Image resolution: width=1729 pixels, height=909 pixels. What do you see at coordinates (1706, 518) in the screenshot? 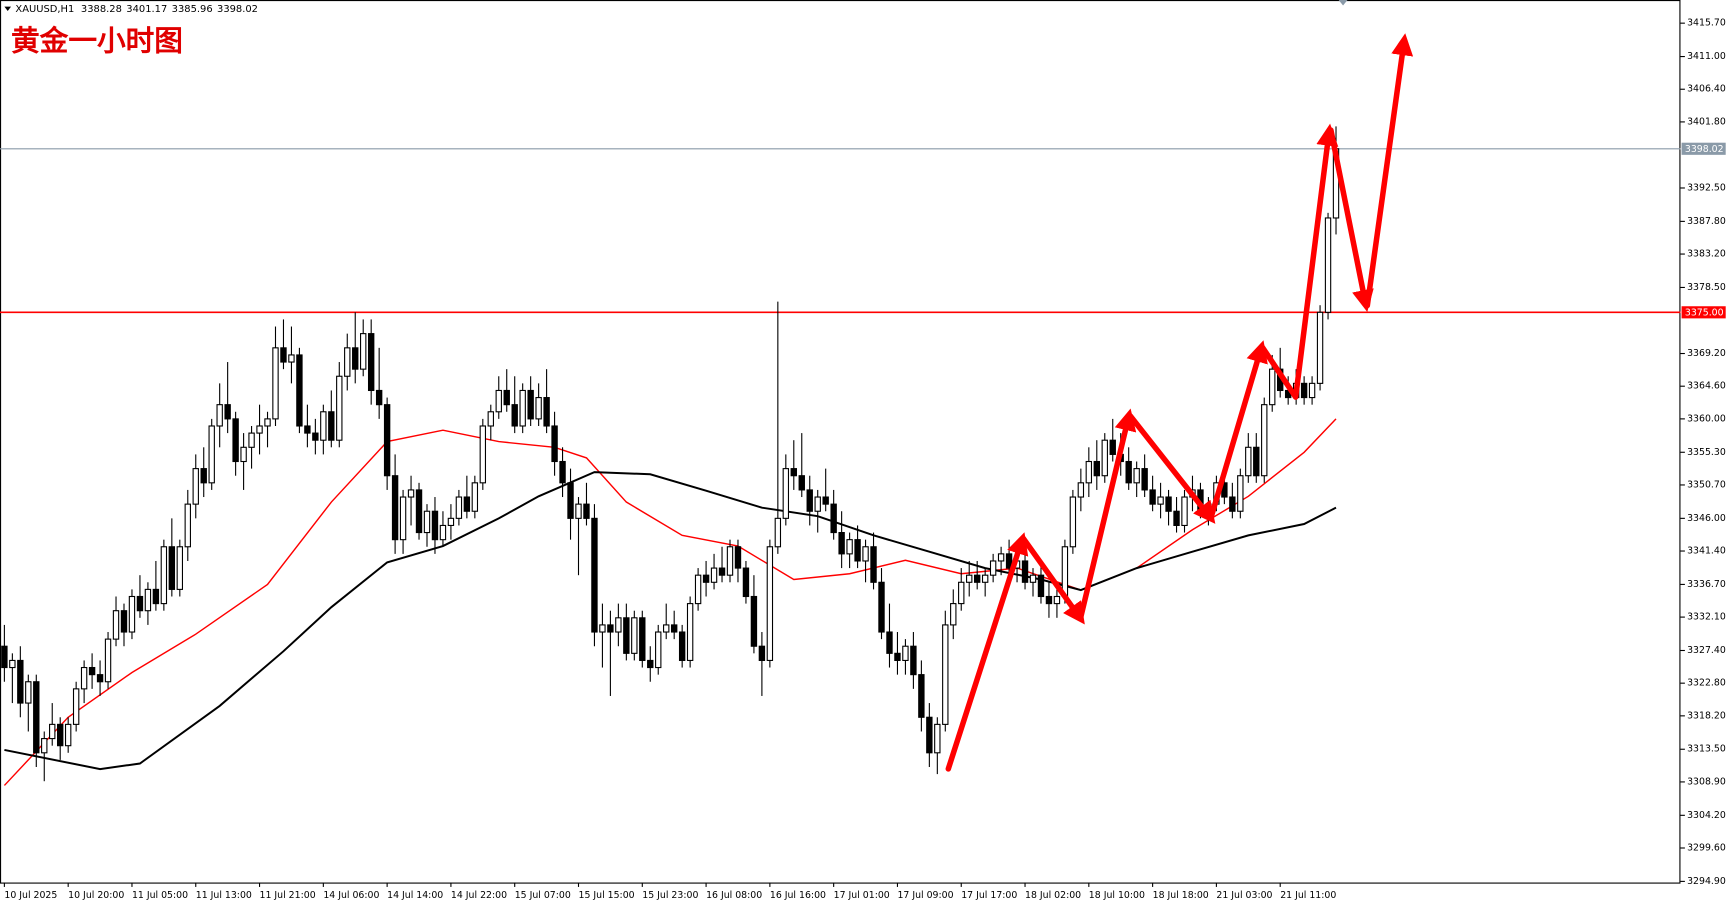
I see `y-tick-label: 3346.00` at bounding box center [1706, 518].